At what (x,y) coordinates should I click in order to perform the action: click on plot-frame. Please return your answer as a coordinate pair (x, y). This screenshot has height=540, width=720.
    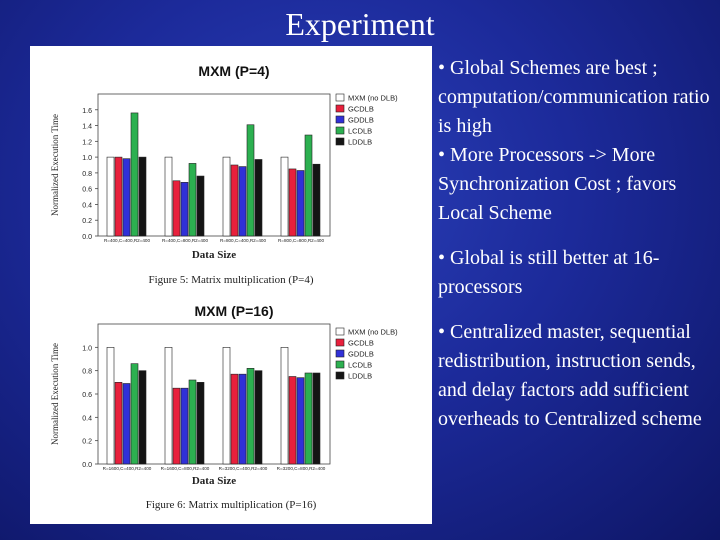
    Looking at the image, I should click on (214, 165).